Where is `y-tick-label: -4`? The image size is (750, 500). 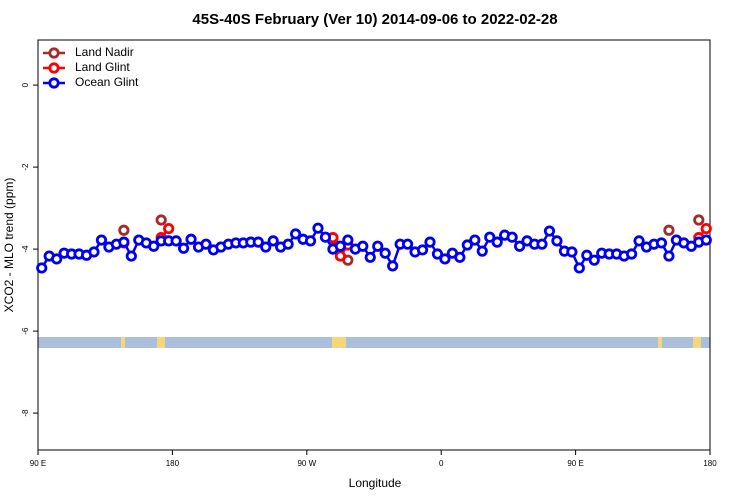
y-tick-label: -4 is located at coordinates (25, 249).